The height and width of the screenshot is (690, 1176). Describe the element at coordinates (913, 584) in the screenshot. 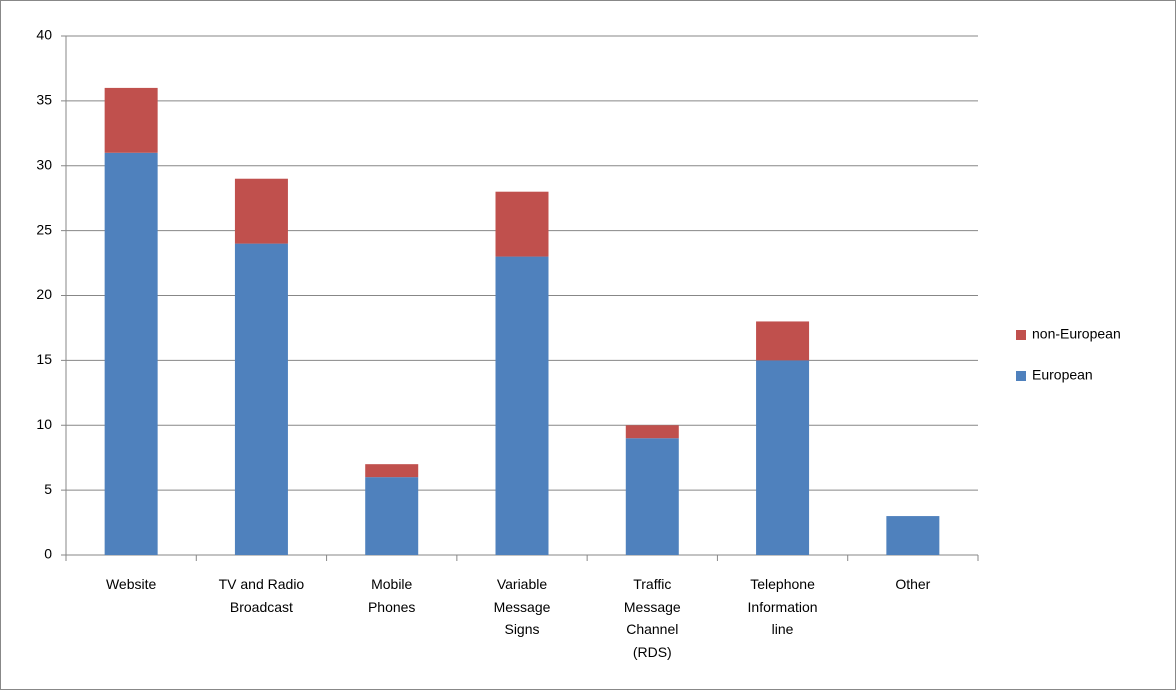

I see `x-tick-label: Other` at that location.